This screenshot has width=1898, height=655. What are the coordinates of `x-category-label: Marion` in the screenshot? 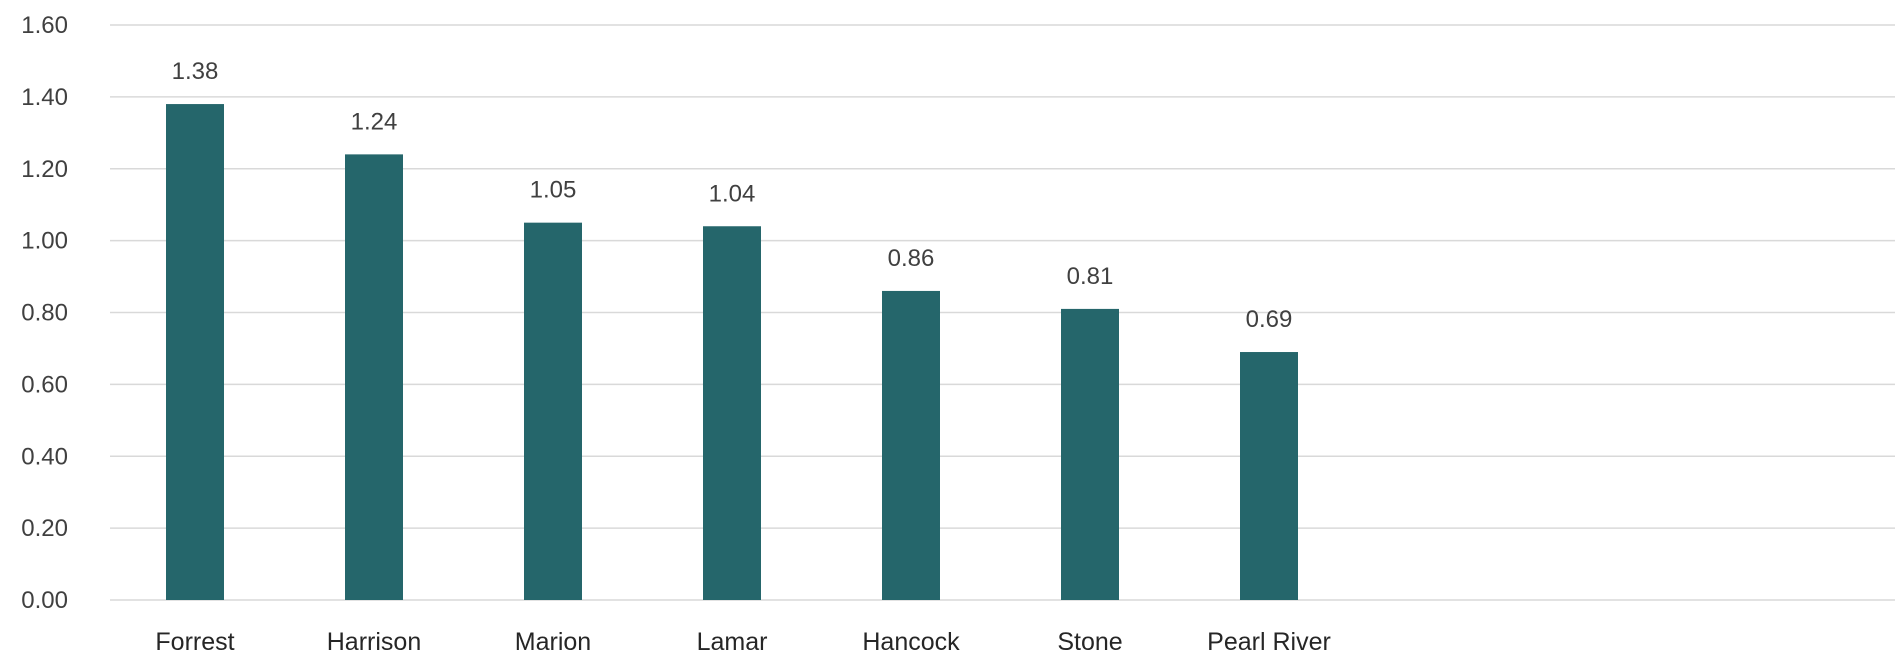 It's located at (553, 641).